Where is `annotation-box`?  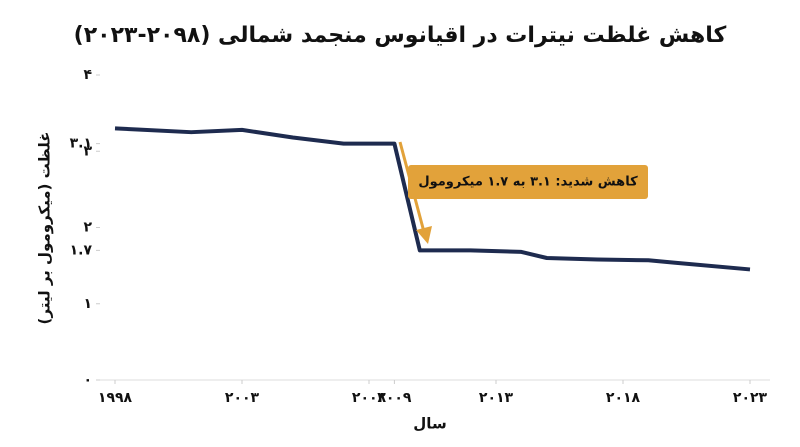
annotation-box is located at coordinates (528, 182).